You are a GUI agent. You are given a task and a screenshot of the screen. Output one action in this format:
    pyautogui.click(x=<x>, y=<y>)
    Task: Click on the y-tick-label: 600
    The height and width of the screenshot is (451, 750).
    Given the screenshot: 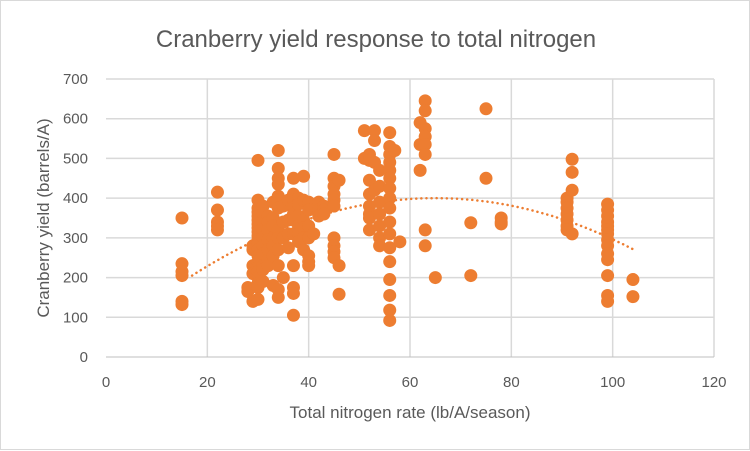 What is the action you would take?
    pyautogui.click(x=75, y=119)
    